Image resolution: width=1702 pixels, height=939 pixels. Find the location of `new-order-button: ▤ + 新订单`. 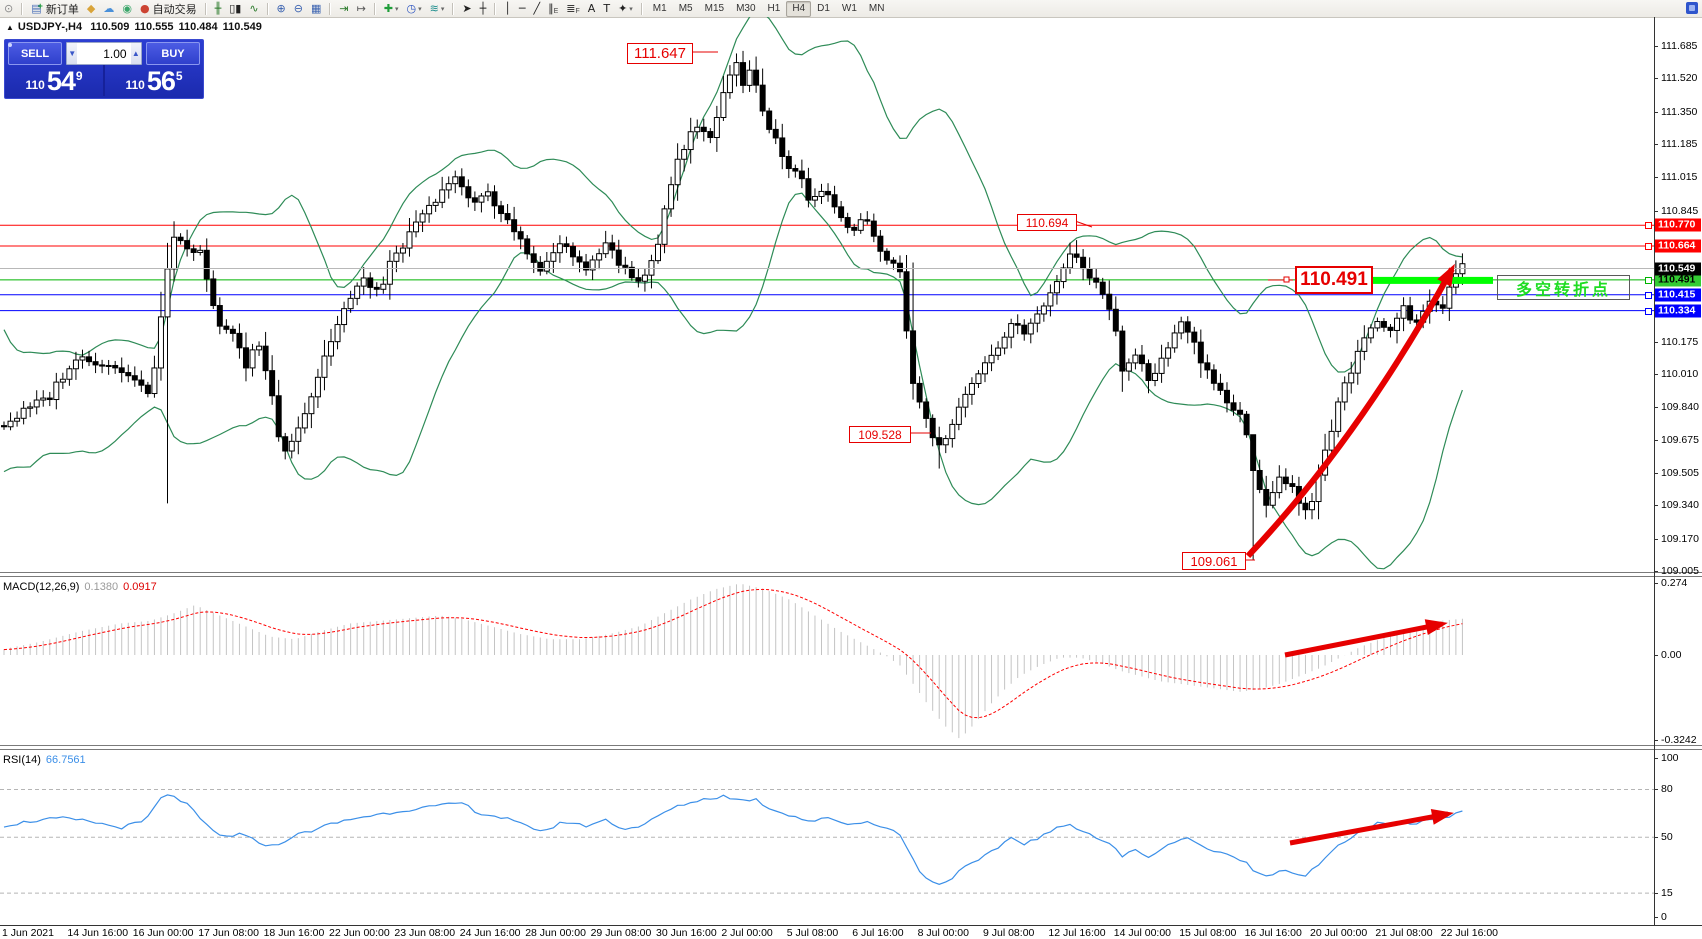

new-order-button: ▤ + 新订单 is located at coordinates (55, 8).